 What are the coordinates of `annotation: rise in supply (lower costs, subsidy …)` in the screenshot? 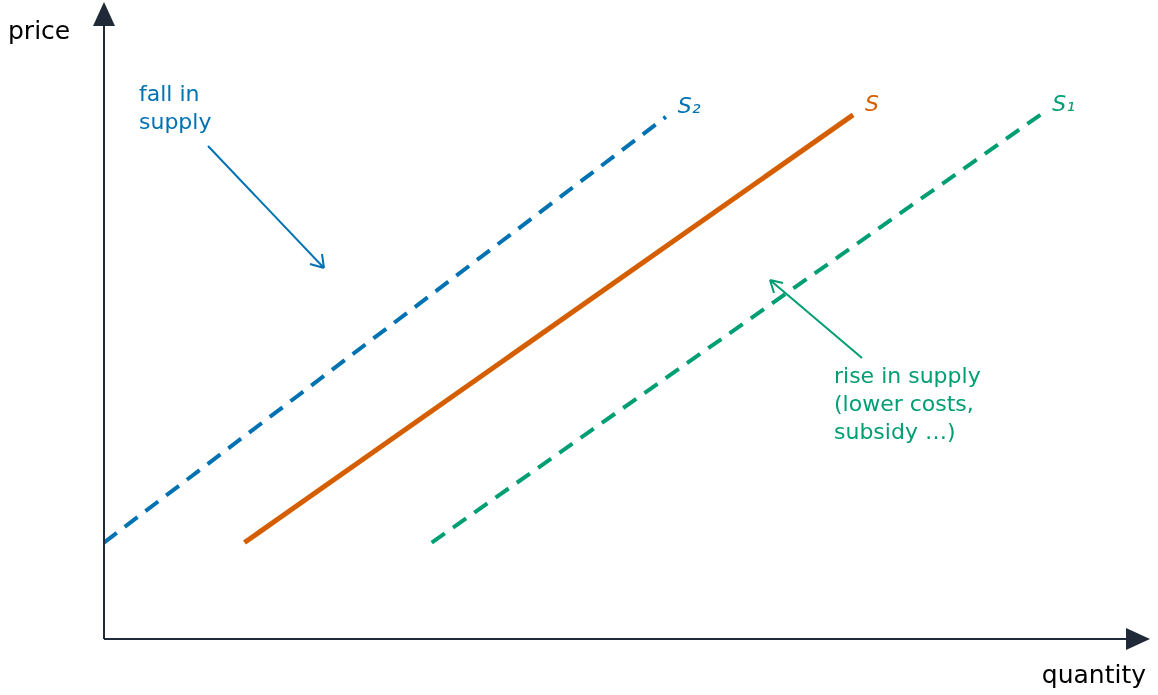 It's located at (907, 404).